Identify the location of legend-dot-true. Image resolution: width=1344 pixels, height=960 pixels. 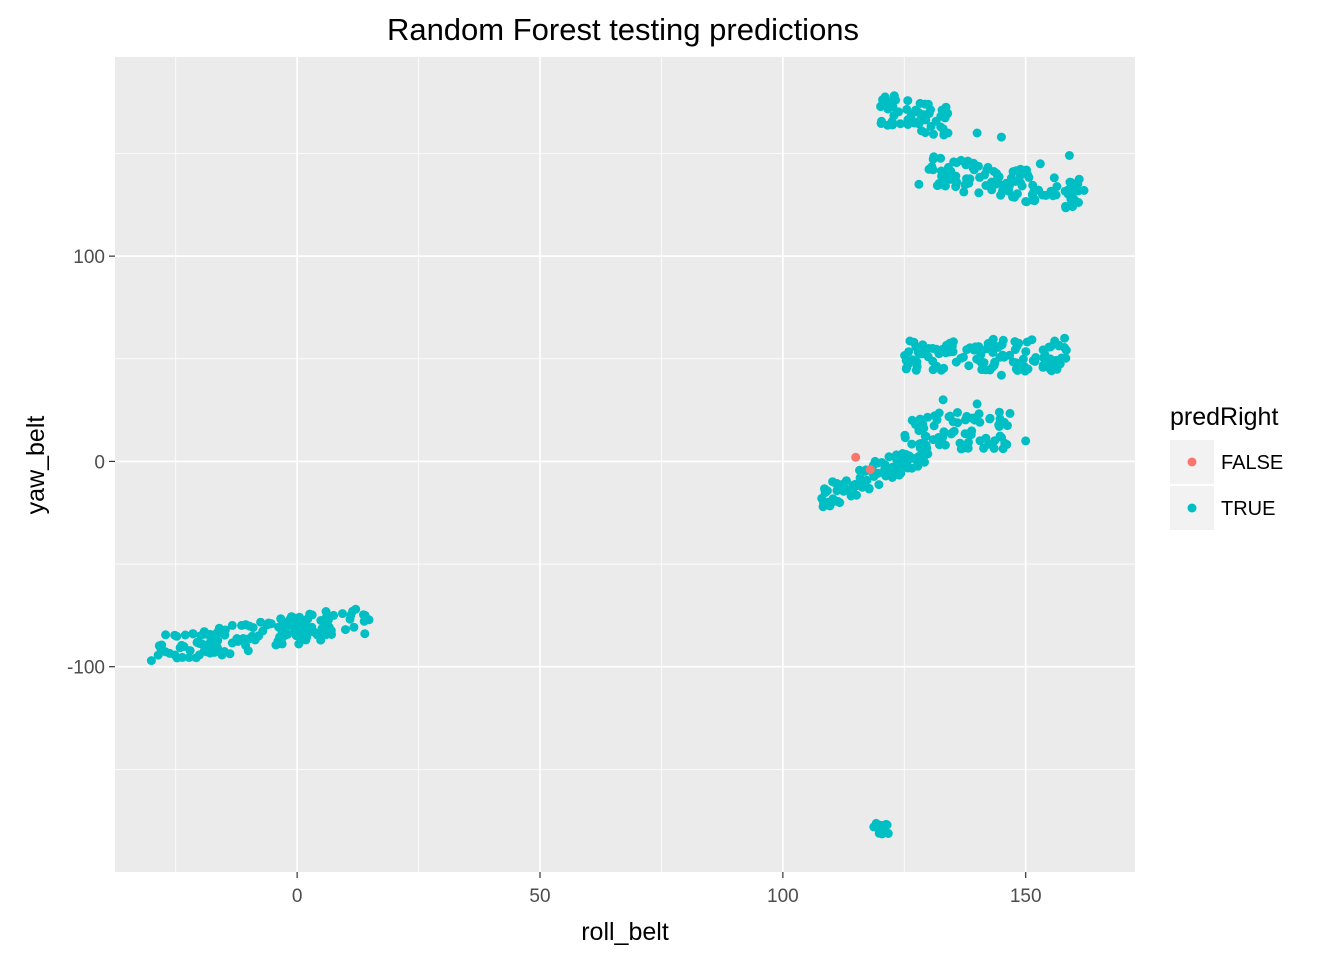
(1192, 508).